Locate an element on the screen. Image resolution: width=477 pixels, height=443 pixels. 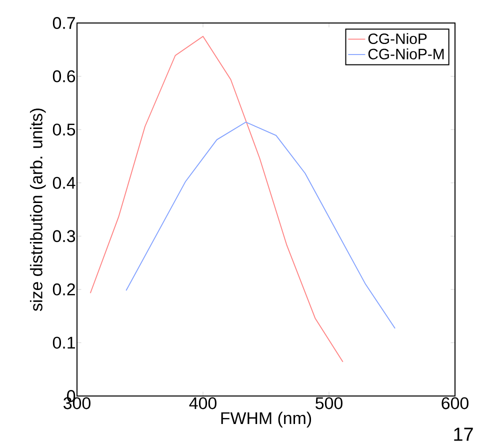
y-tick-label: 0.2 is located at coordinates (63, 289).